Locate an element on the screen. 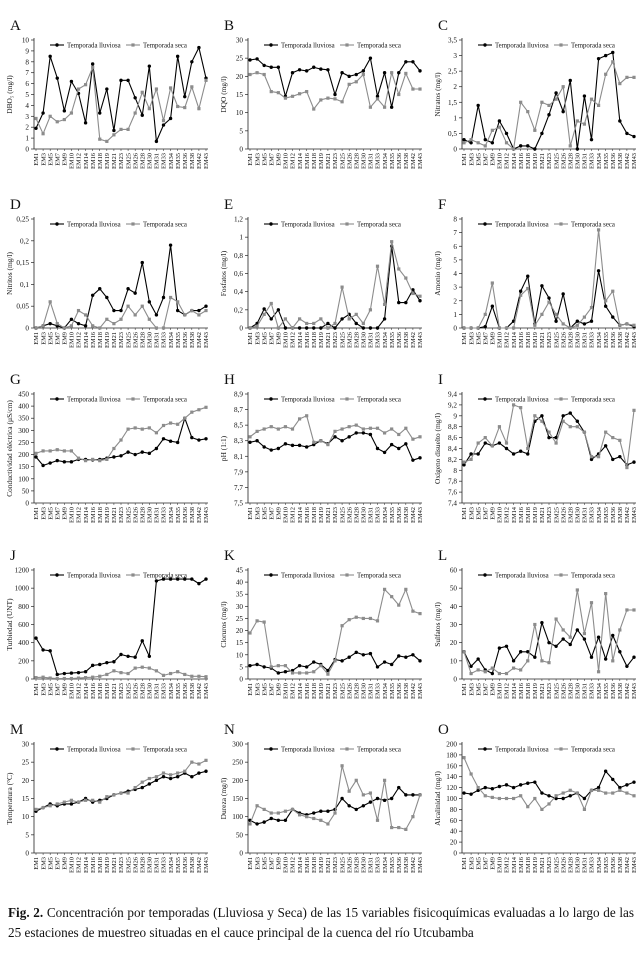 The image size is (644, 975). legend-label: Temporada seca is located at coordinates (165, 399).